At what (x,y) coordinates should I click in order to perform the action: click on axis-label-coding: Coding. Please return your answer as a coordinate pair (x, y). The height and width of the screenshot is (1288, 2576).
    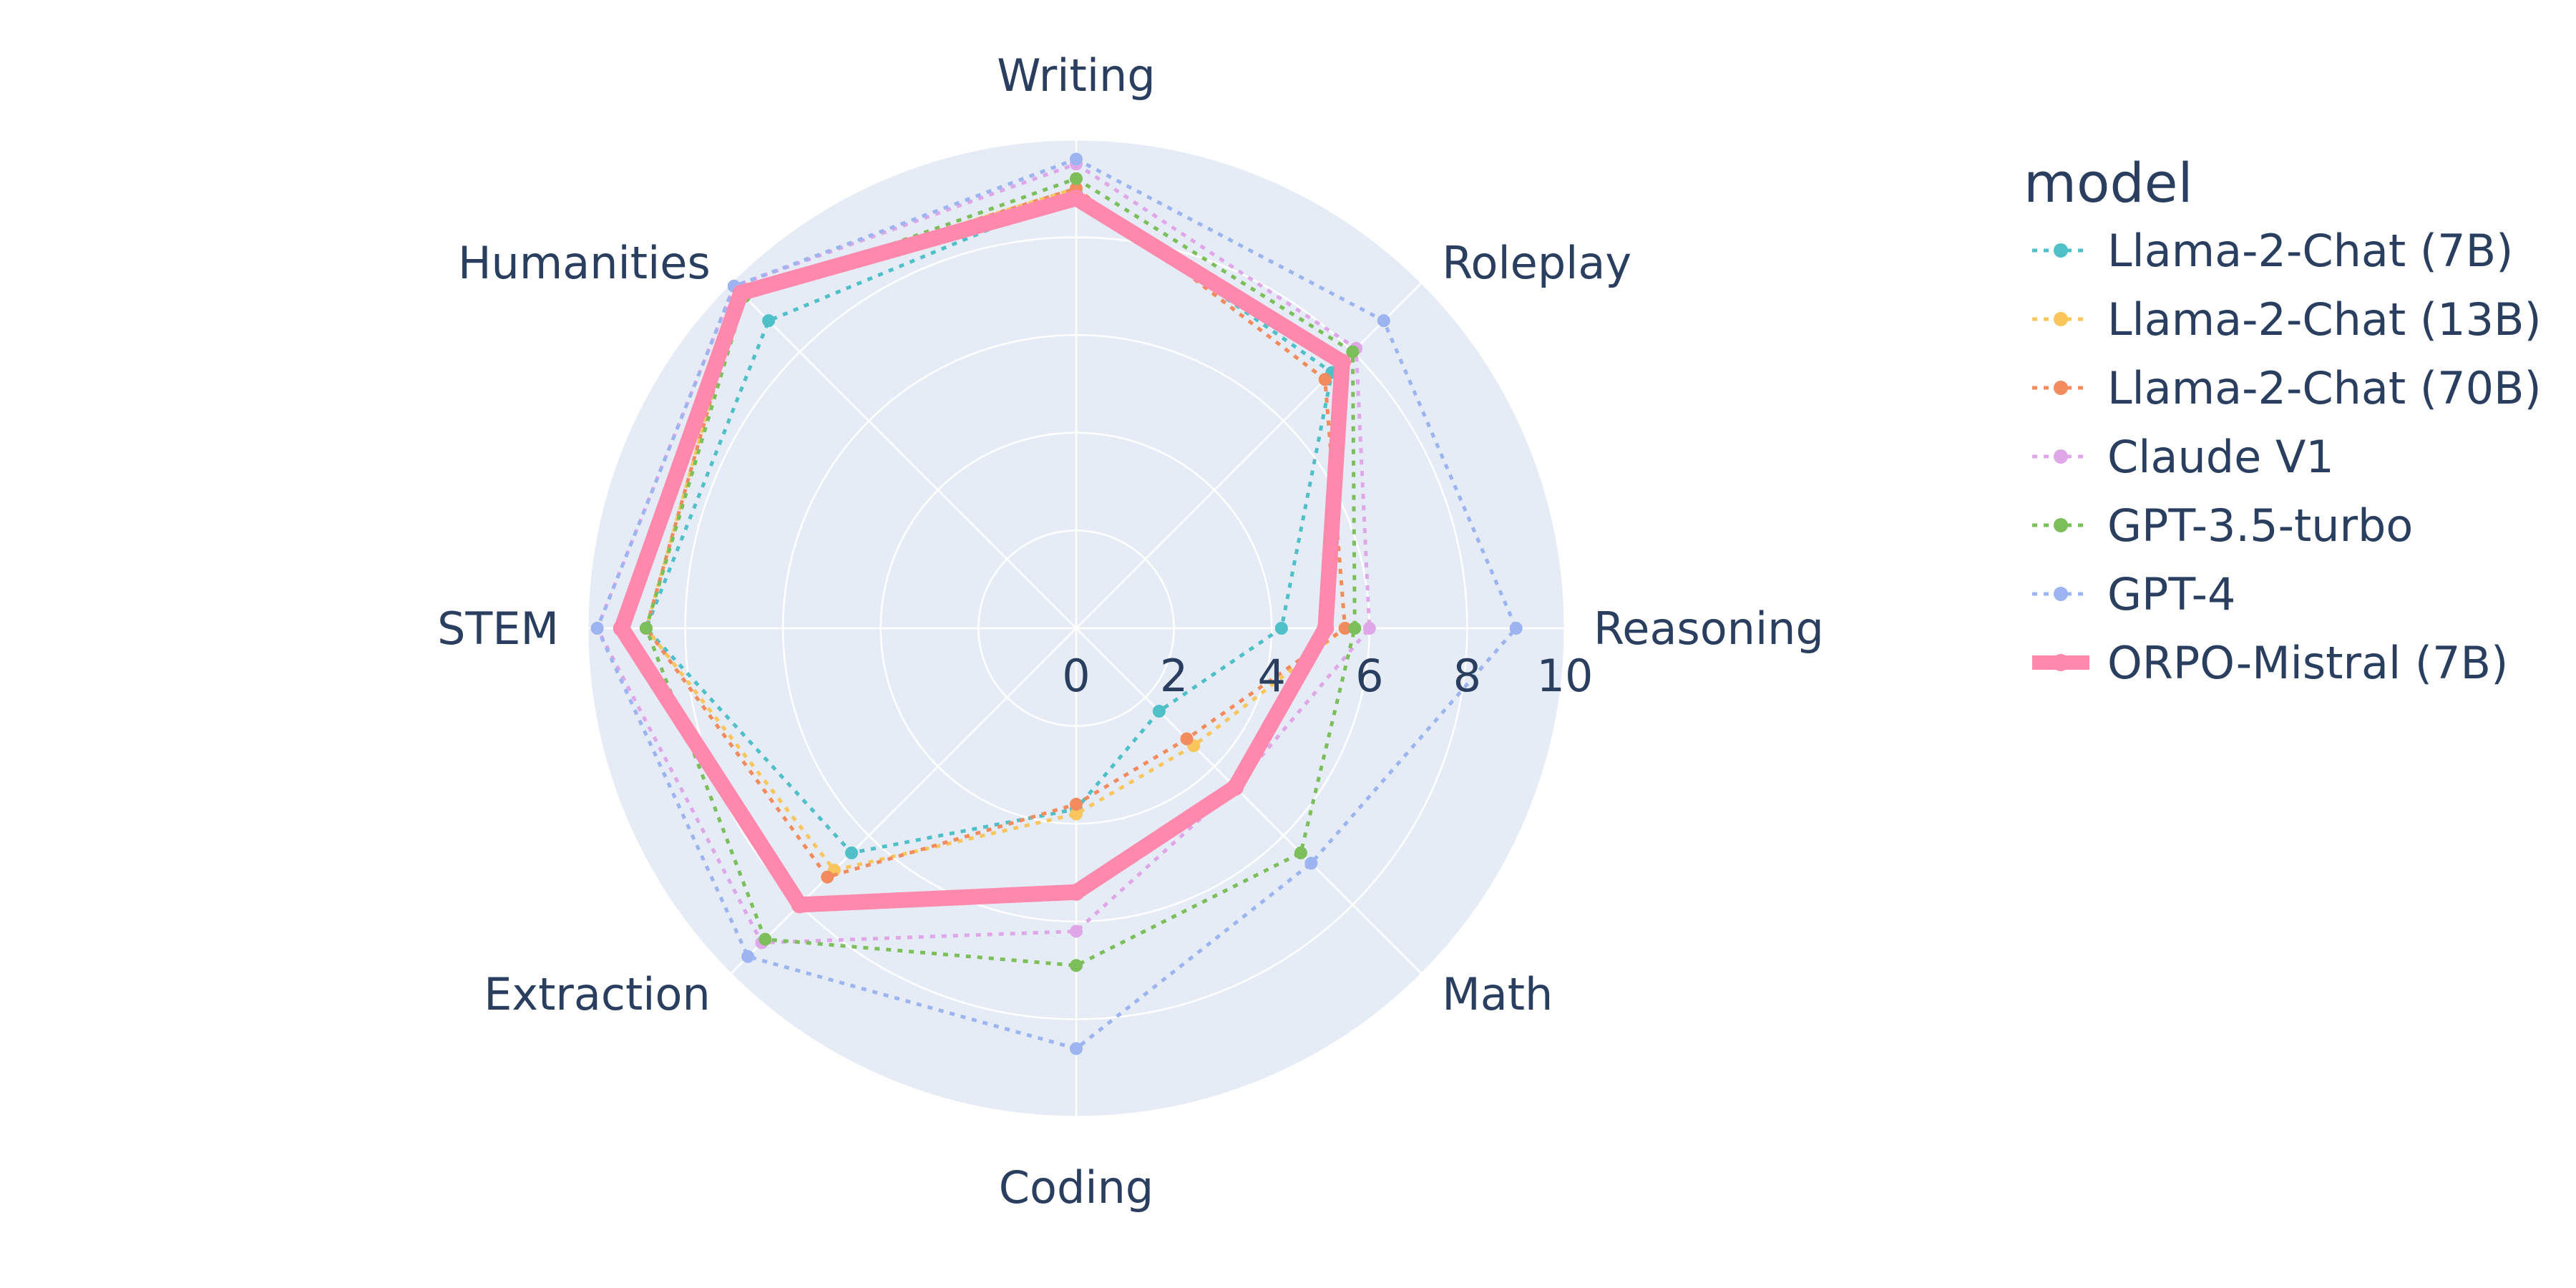
    Looking at the image, I should click on (1076, 1187).